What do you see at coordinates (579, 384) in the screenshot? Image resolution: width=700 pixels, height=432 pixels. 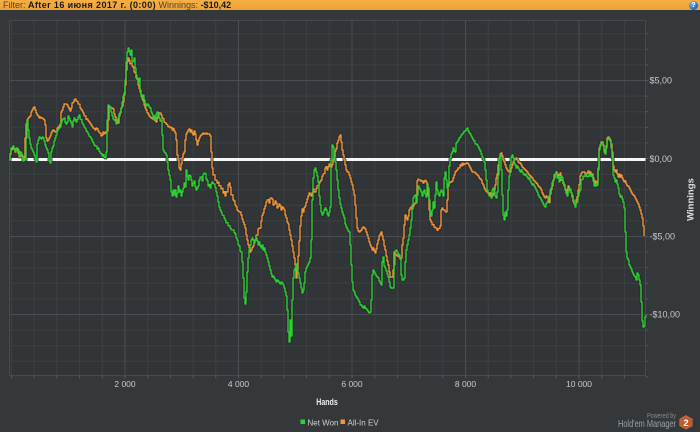 I see `svg-text: 10 000` at bounding box center [579, 384].